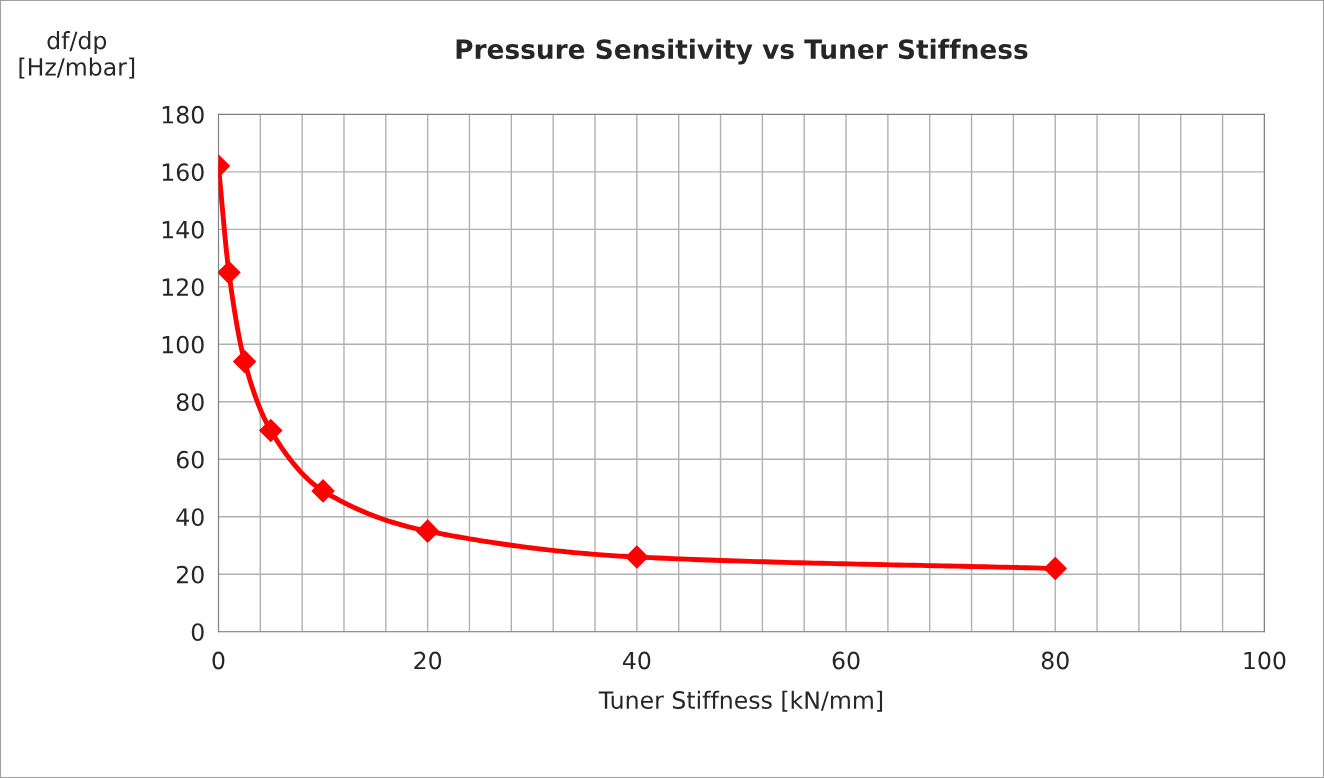 This screenshot has height=778, width=1324. Describe the element at coordinates (1265, 660) in the screenshot. I see `x-tick-label: 100` at that location.